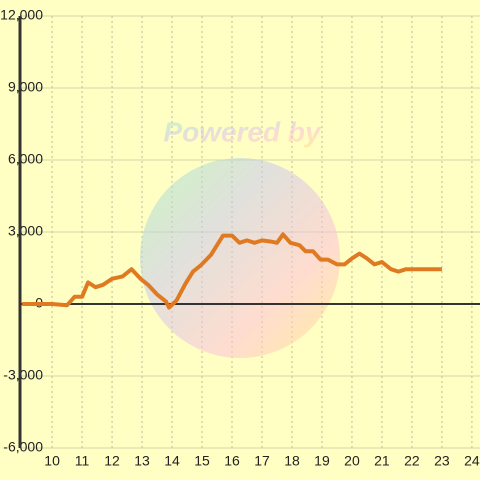  I want to click on x-tick-label: 19, so click(322, 461).